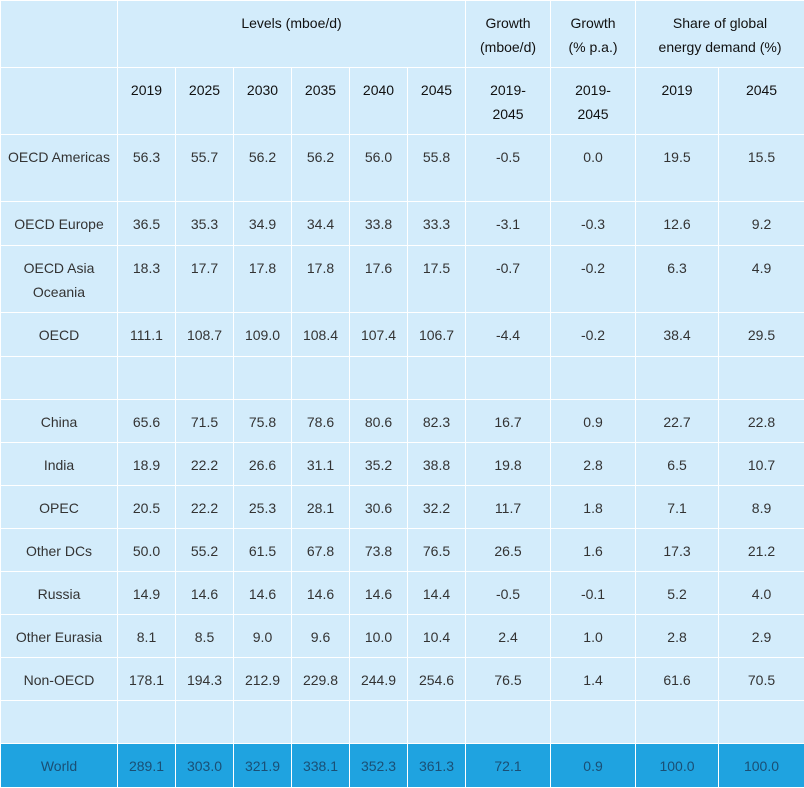 The image size is (804, 788). What do you see at coordinates (321, 279) in the screenshot?
I see `value-cell: 17.8` at bounding box center [321, 279].